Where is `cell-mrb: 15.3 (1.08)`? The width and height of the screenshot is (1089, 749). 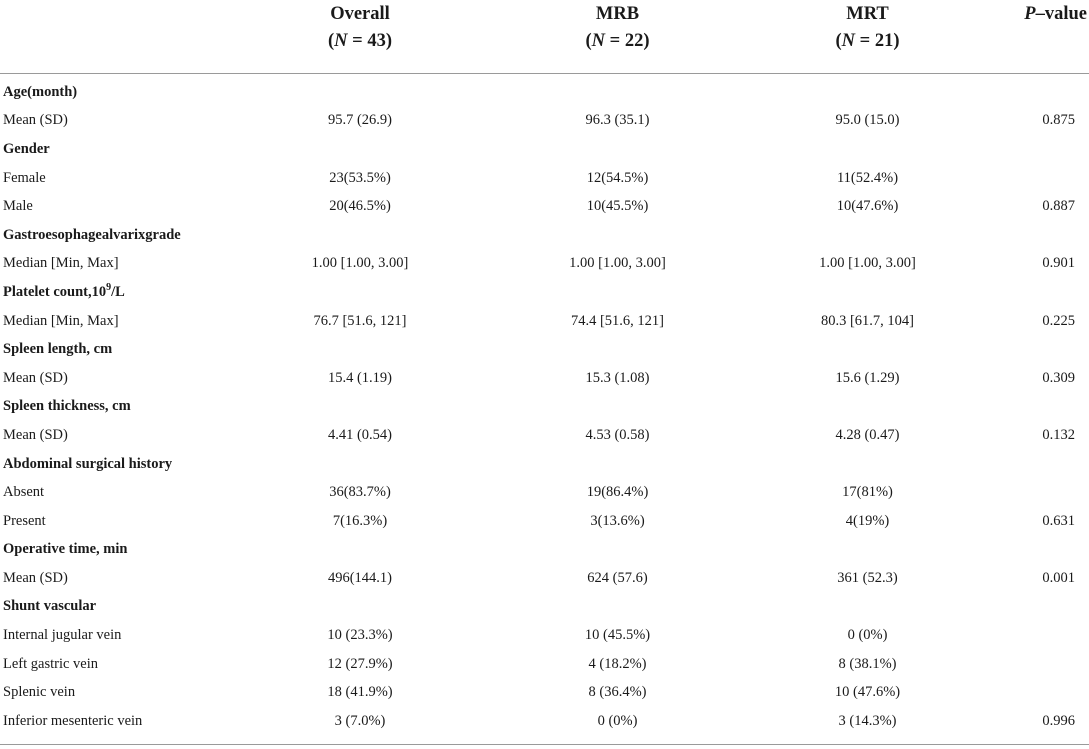
cell-mrb: 15.3 (1.08) is located at coordinates (617, 377).